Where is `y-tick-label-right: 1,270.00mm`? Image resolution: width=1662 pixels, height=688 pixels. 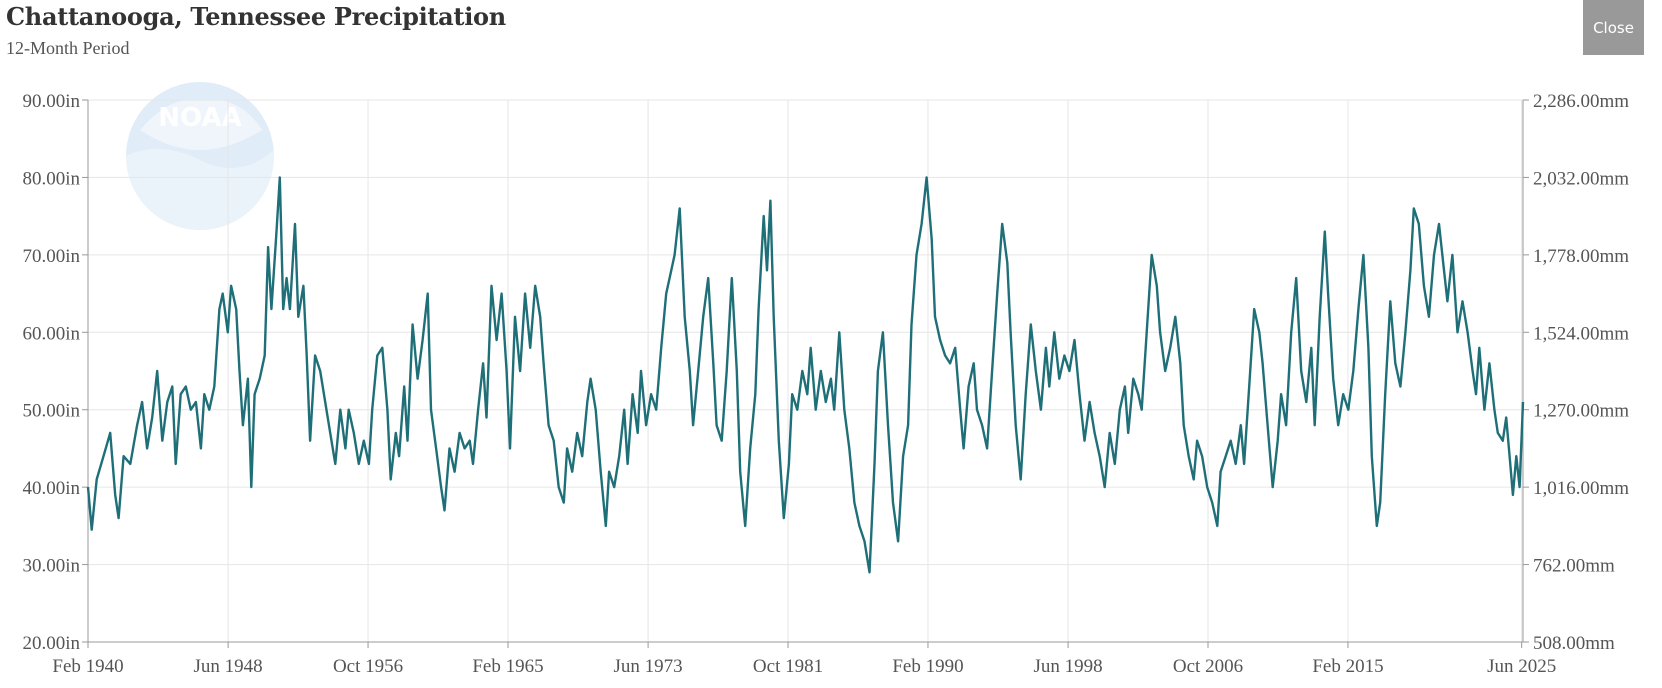 y-tick-label-right: 1,270.00mm is located at coordinates (1581, 411).